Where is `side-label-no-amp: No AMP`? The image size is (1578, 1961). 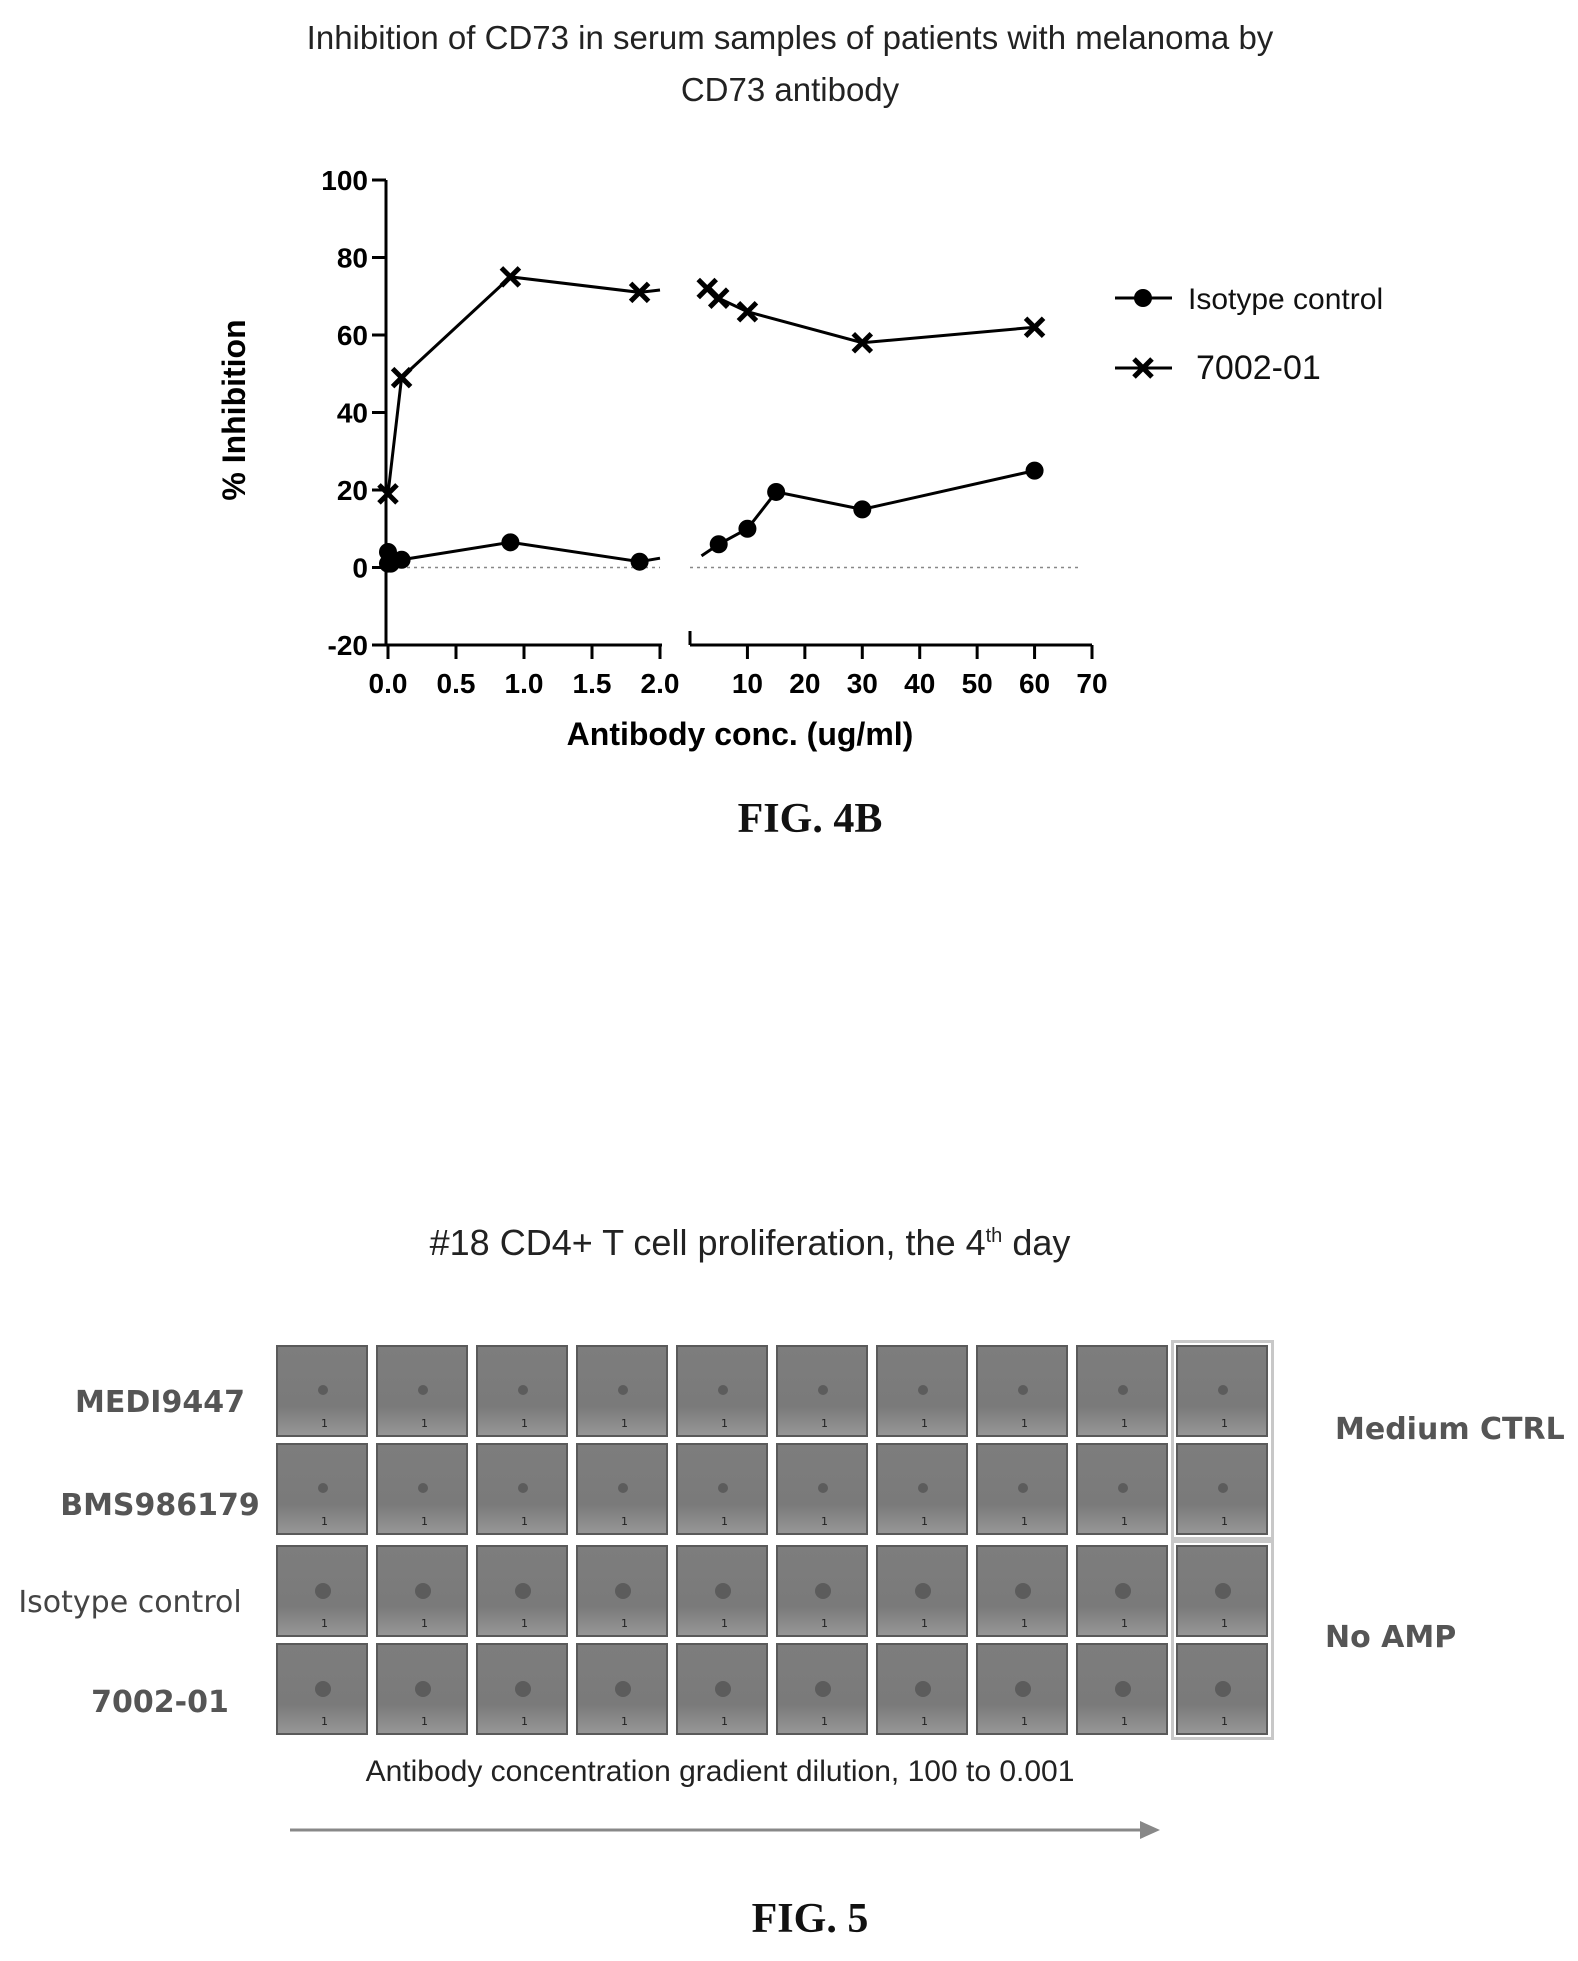
side-label-no-amp: No AMP is located at coordinates (1391, 1637).